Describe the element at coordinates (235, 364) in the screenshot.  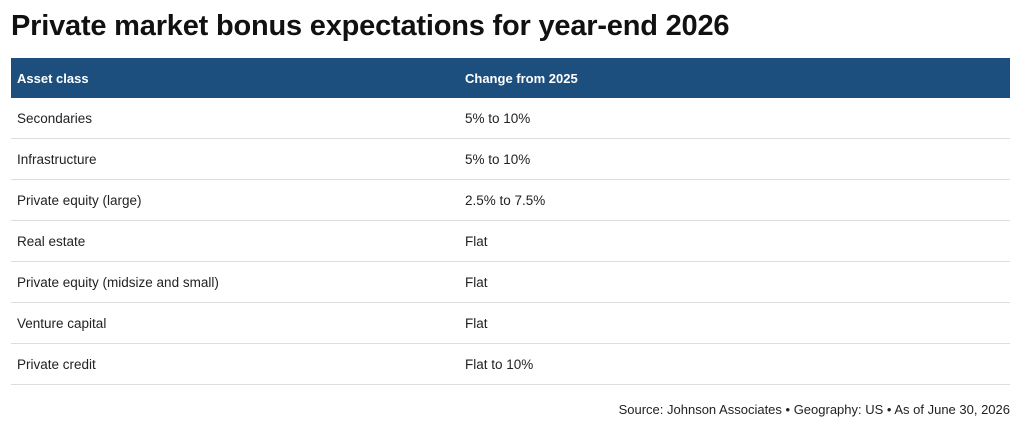
I see `cell-asset-class: Private credit` at that location.